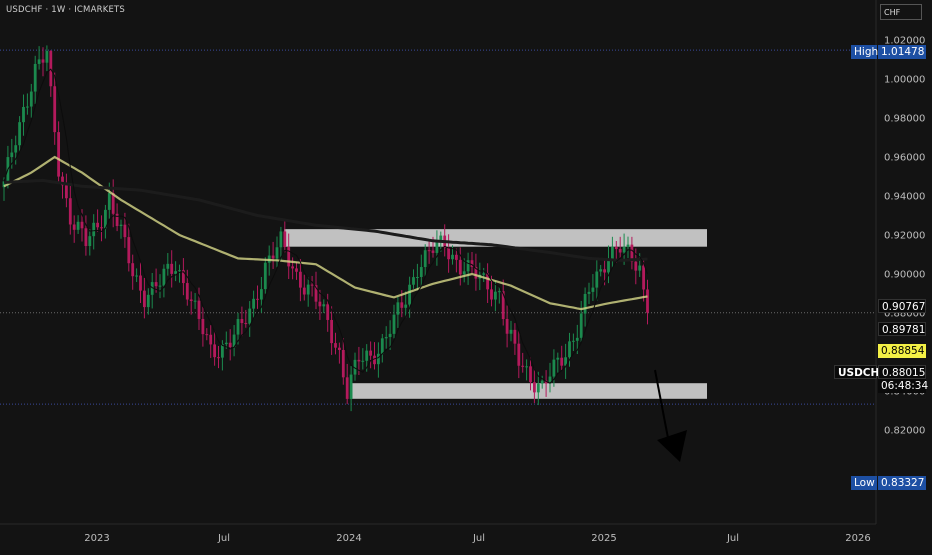  What do you see at coordinates (603, 538) in the screenshot?
I see `time-tick-label: 2025` at bounding box center [603, 538].